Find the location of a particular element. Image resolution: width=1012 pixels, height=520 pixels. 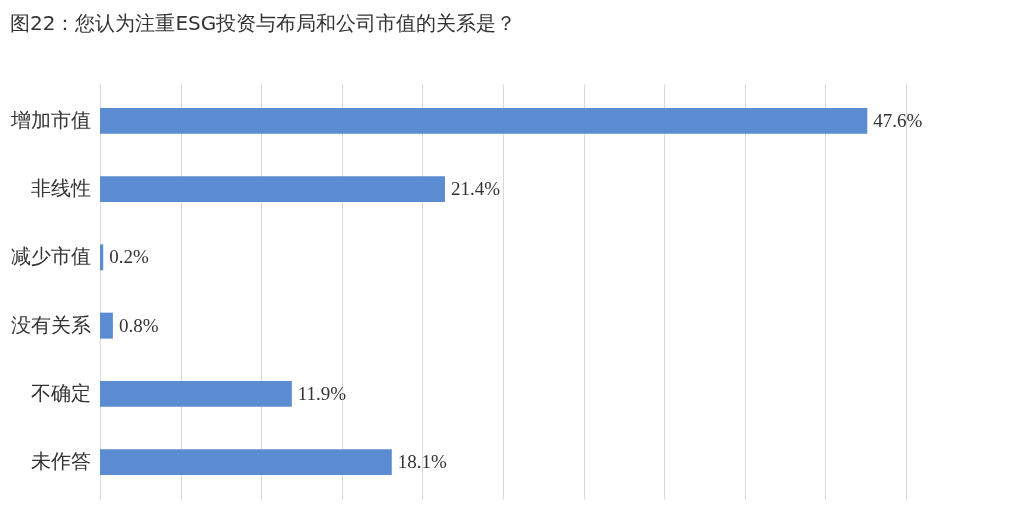

data-label: 21.4% is located at coordinates (475, 189).